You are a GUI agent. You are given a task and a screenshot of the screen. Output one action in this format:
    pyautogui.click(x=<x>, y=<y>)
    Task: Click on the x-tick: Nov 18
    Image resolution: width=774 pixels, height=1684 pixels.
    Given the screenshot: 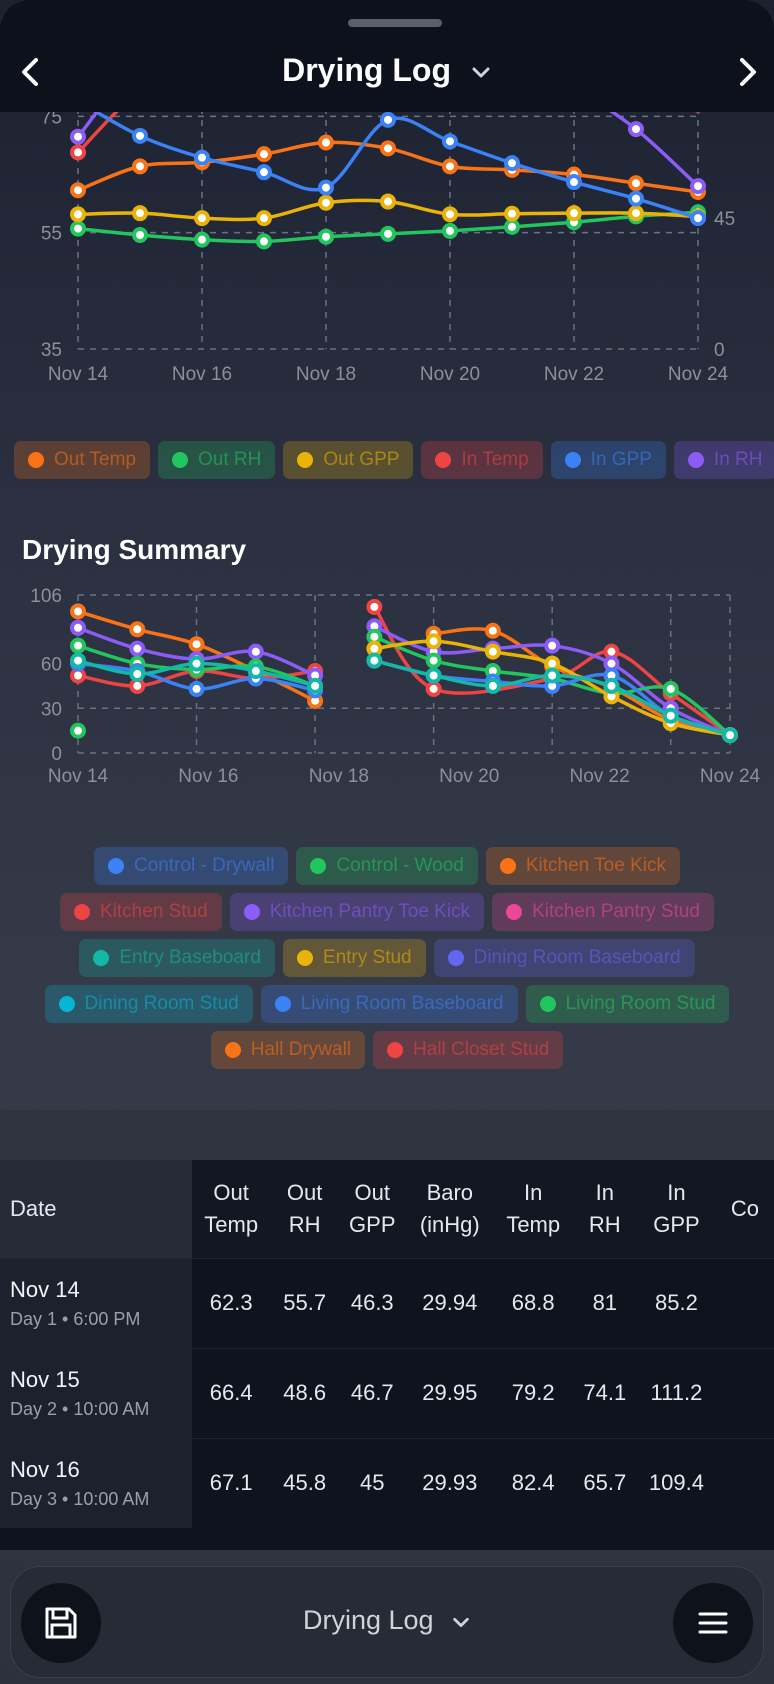 What is the action you would take?
    pyautogui.click(x=326, y=374)
    